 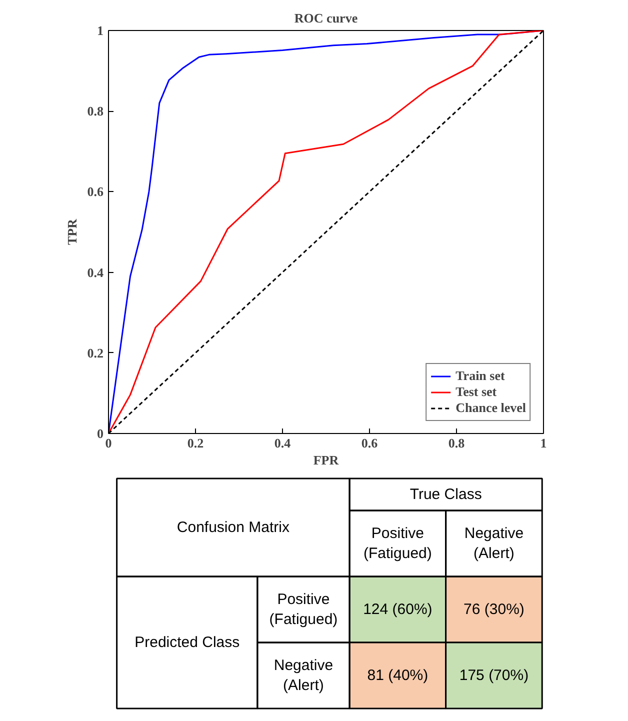 I want to click on x-tick-label: 0.6, so click(x=369, y=443).